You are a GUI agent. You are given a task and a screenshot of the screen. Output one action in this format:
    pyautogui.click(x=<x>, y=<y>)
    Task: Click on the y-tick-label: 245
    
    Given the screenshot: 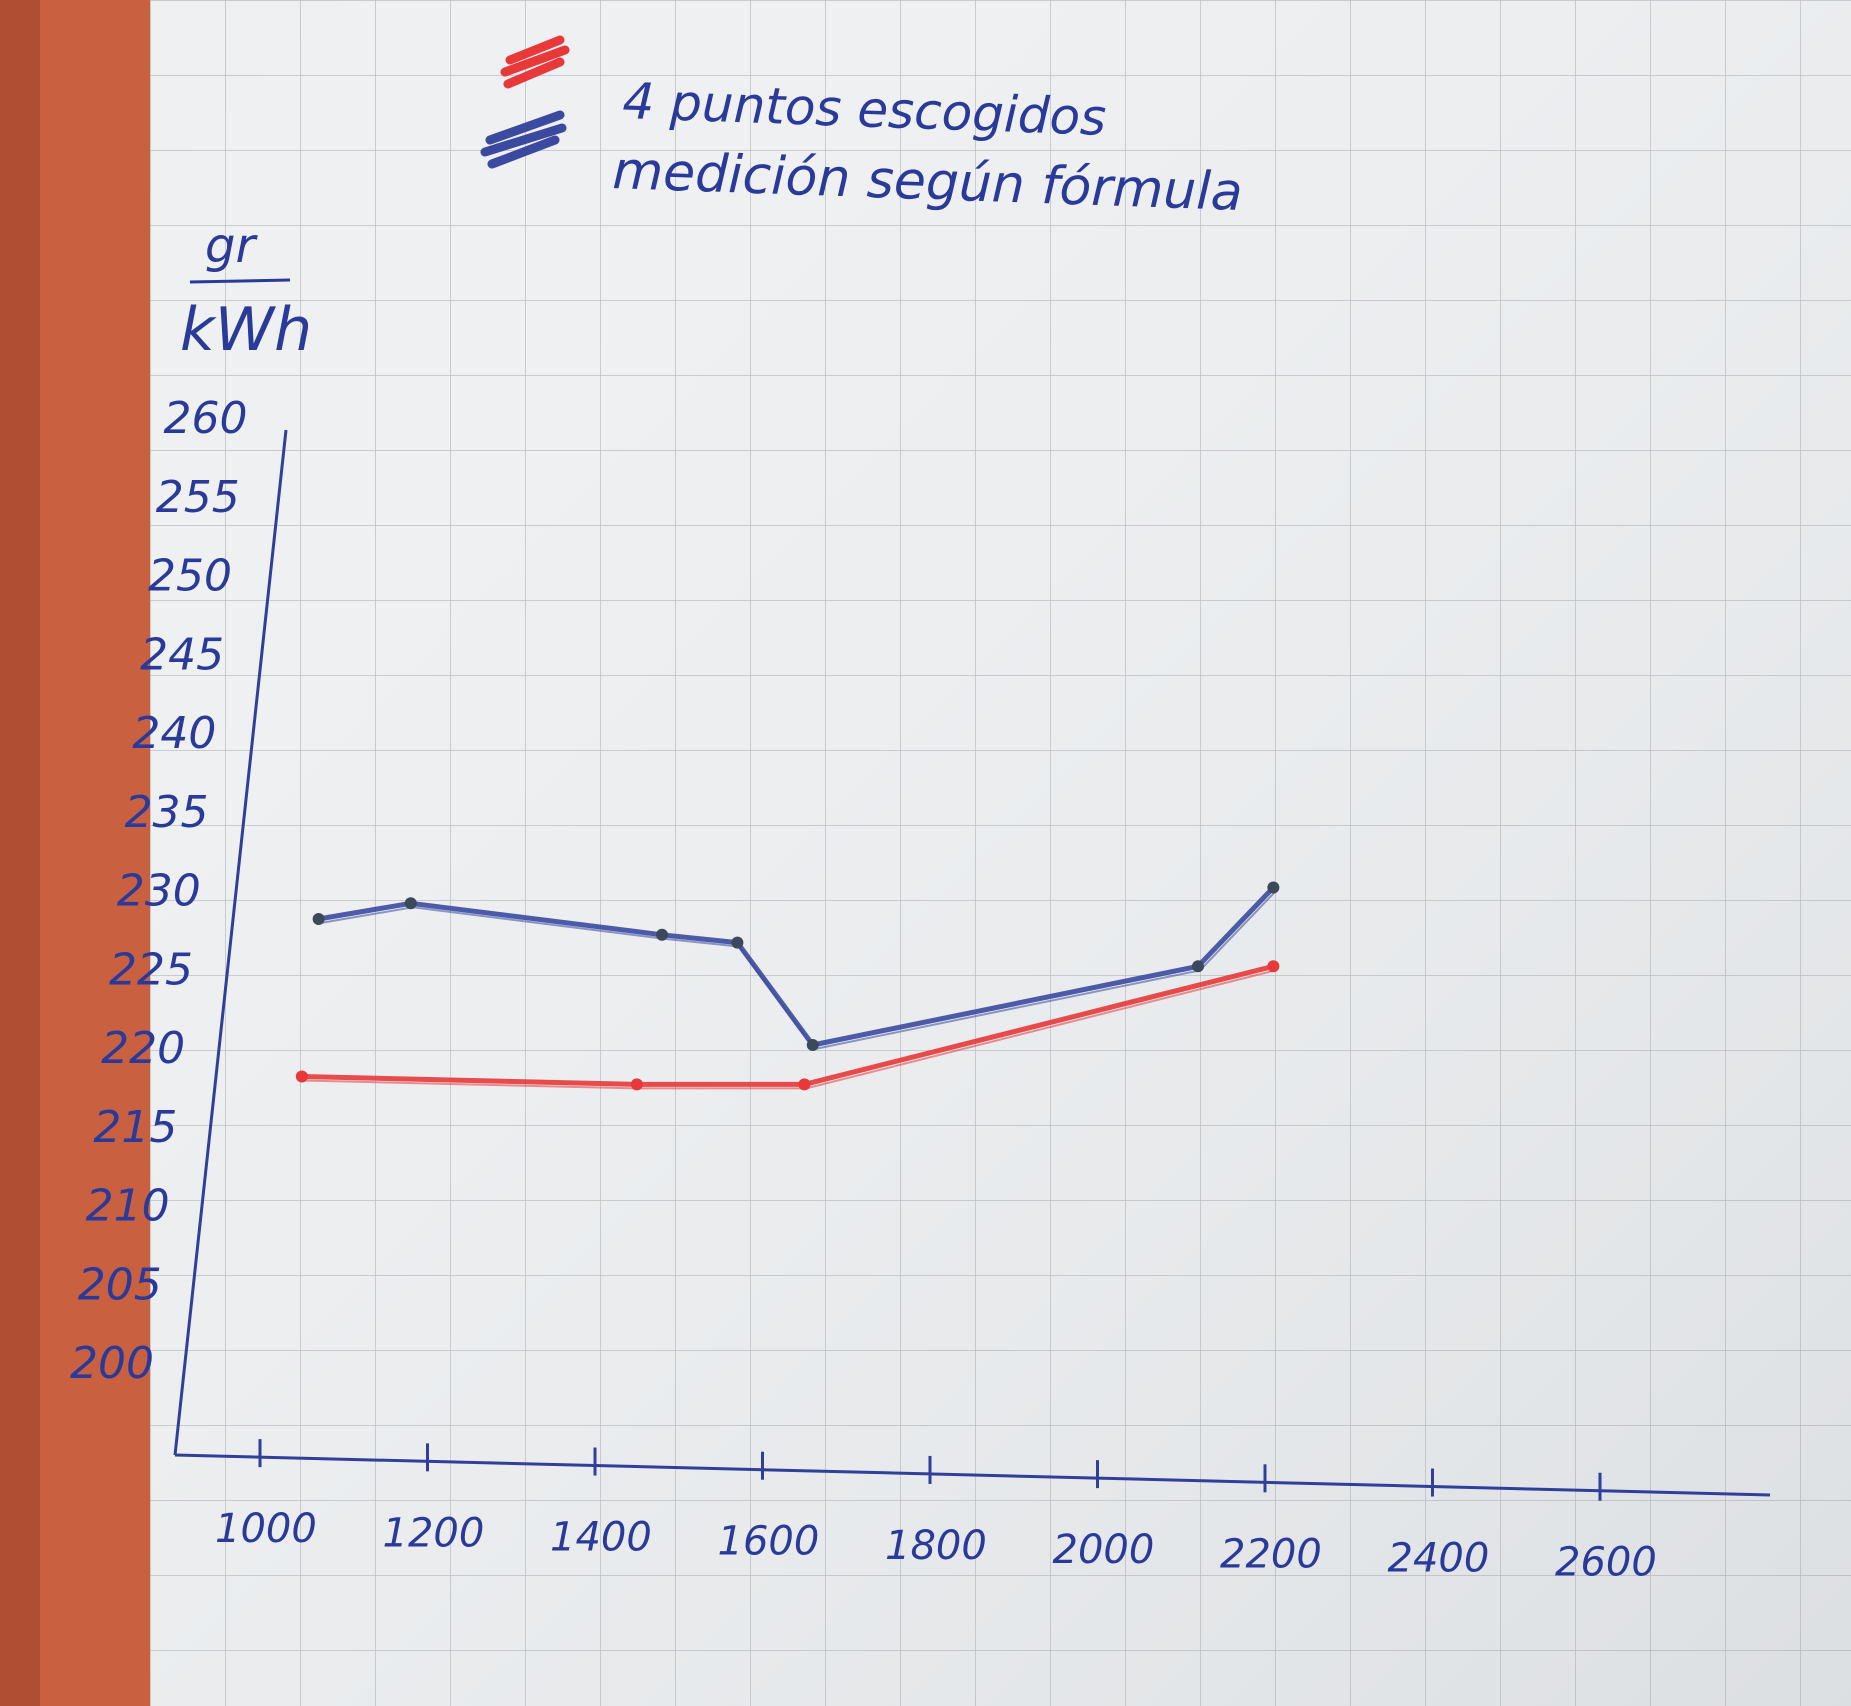 What is the action you would take?
    pyautogui.click(x=182, y=654)
    